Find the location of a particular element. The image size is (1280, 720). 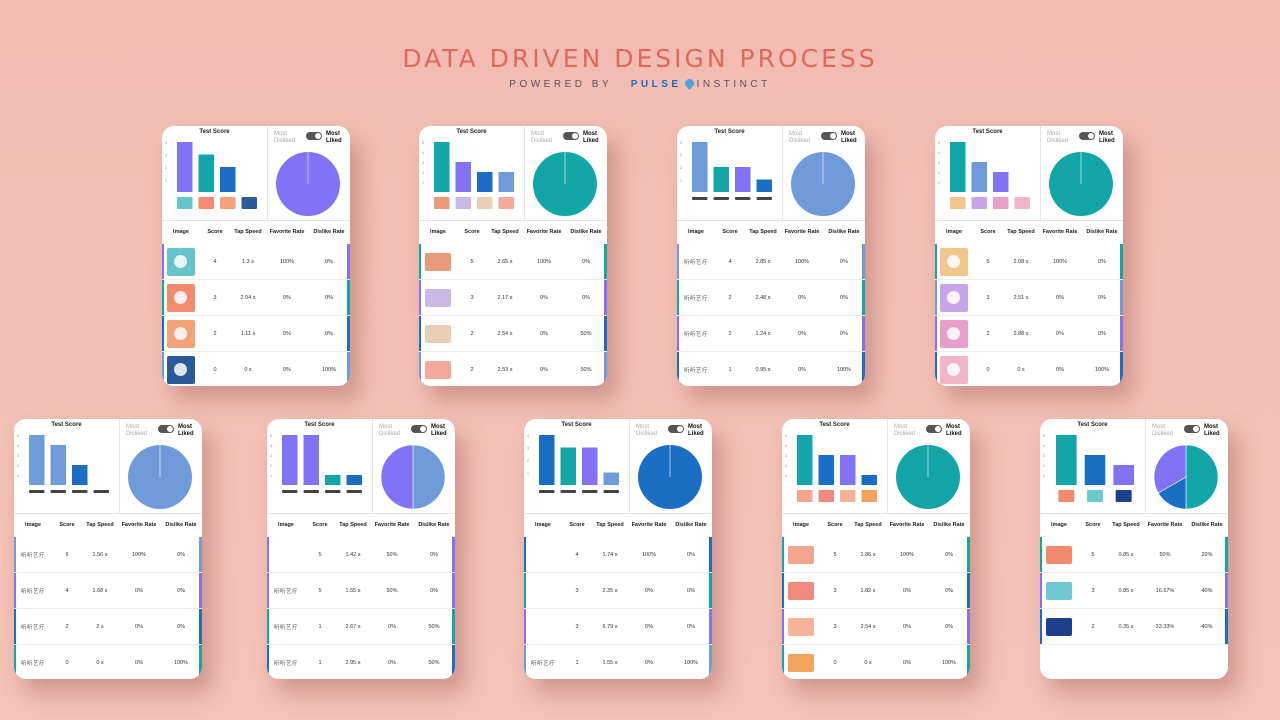

table-row: 3 2.04 s 0% 0% is located at coordinates (256, 298).